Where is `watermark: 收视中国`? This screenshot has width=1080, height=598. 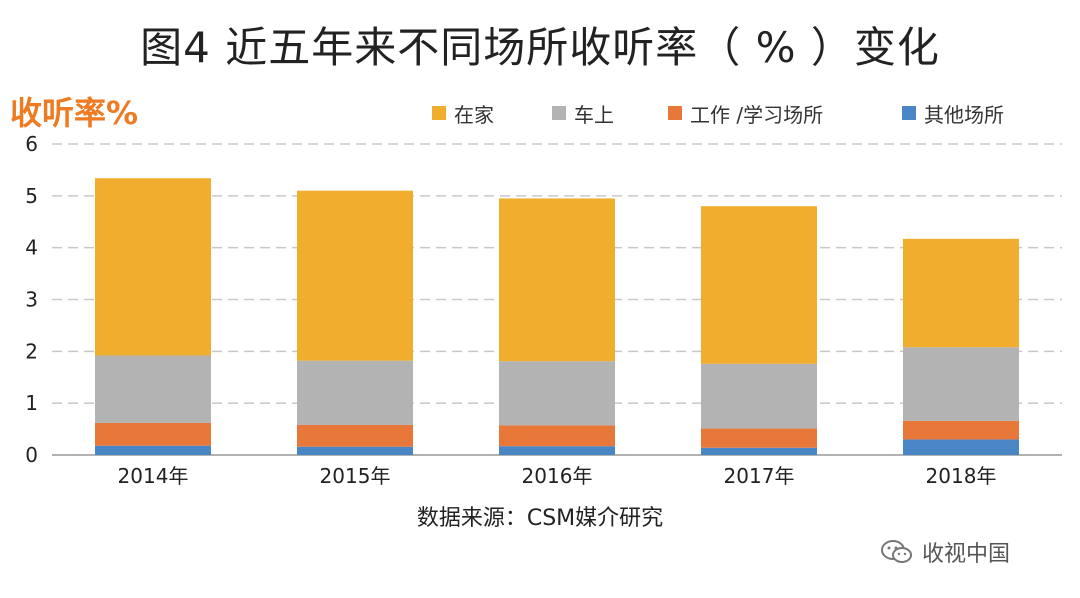
watermark: 收视中国 is located at coordinates (945, 552).